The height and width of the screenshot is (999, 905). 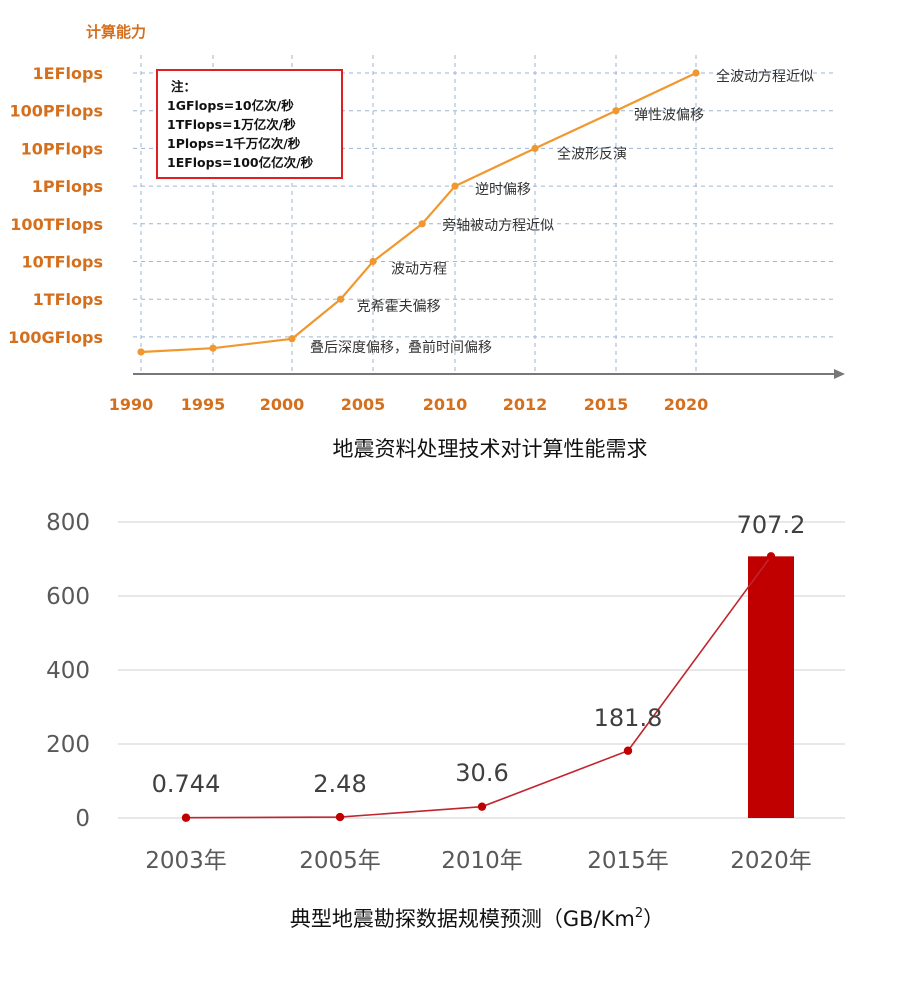 What do you see at coordinates (628, 718) in the screenshot?
I see `data-label: 181.8` at bounding box center [628, 718].